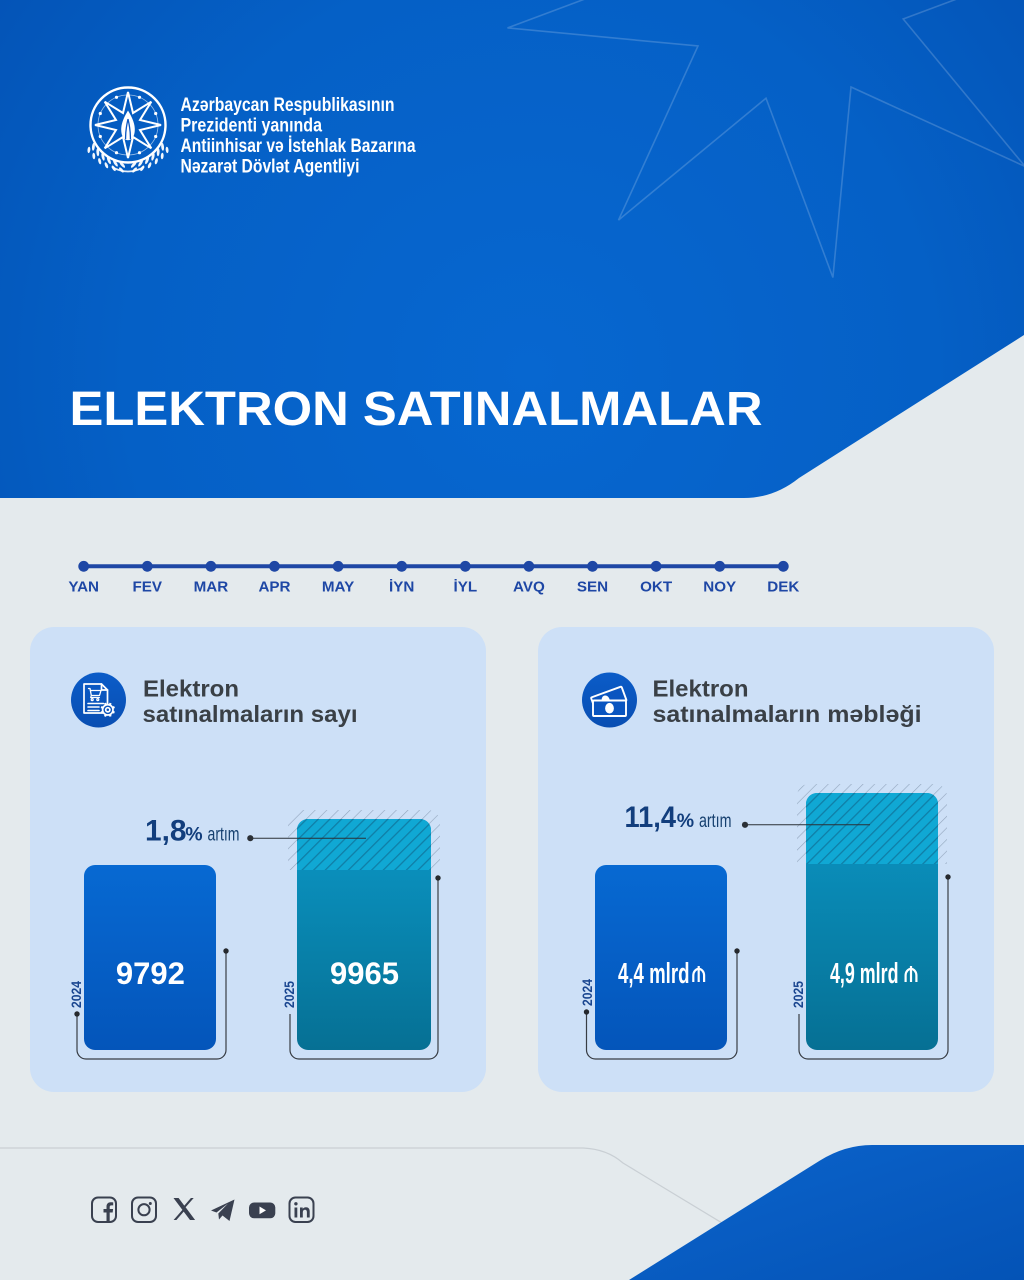 This screenshot has height=1280, width=1024. What do you see at coordinates (166, 831) in the screenshot?
I see `svg-text: 1,8` at bounding box center [166, 831].